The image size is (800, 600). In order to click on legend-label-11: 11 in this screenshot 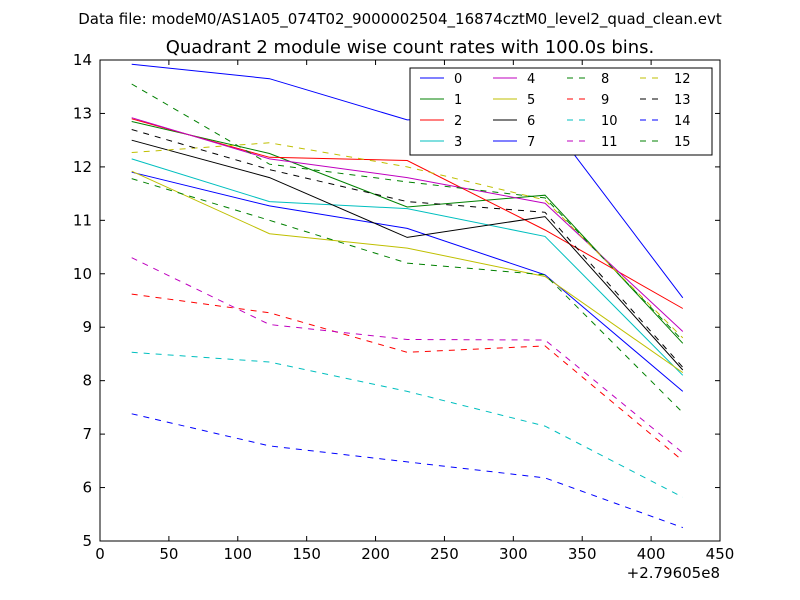, I will do `click(609, 142)`.